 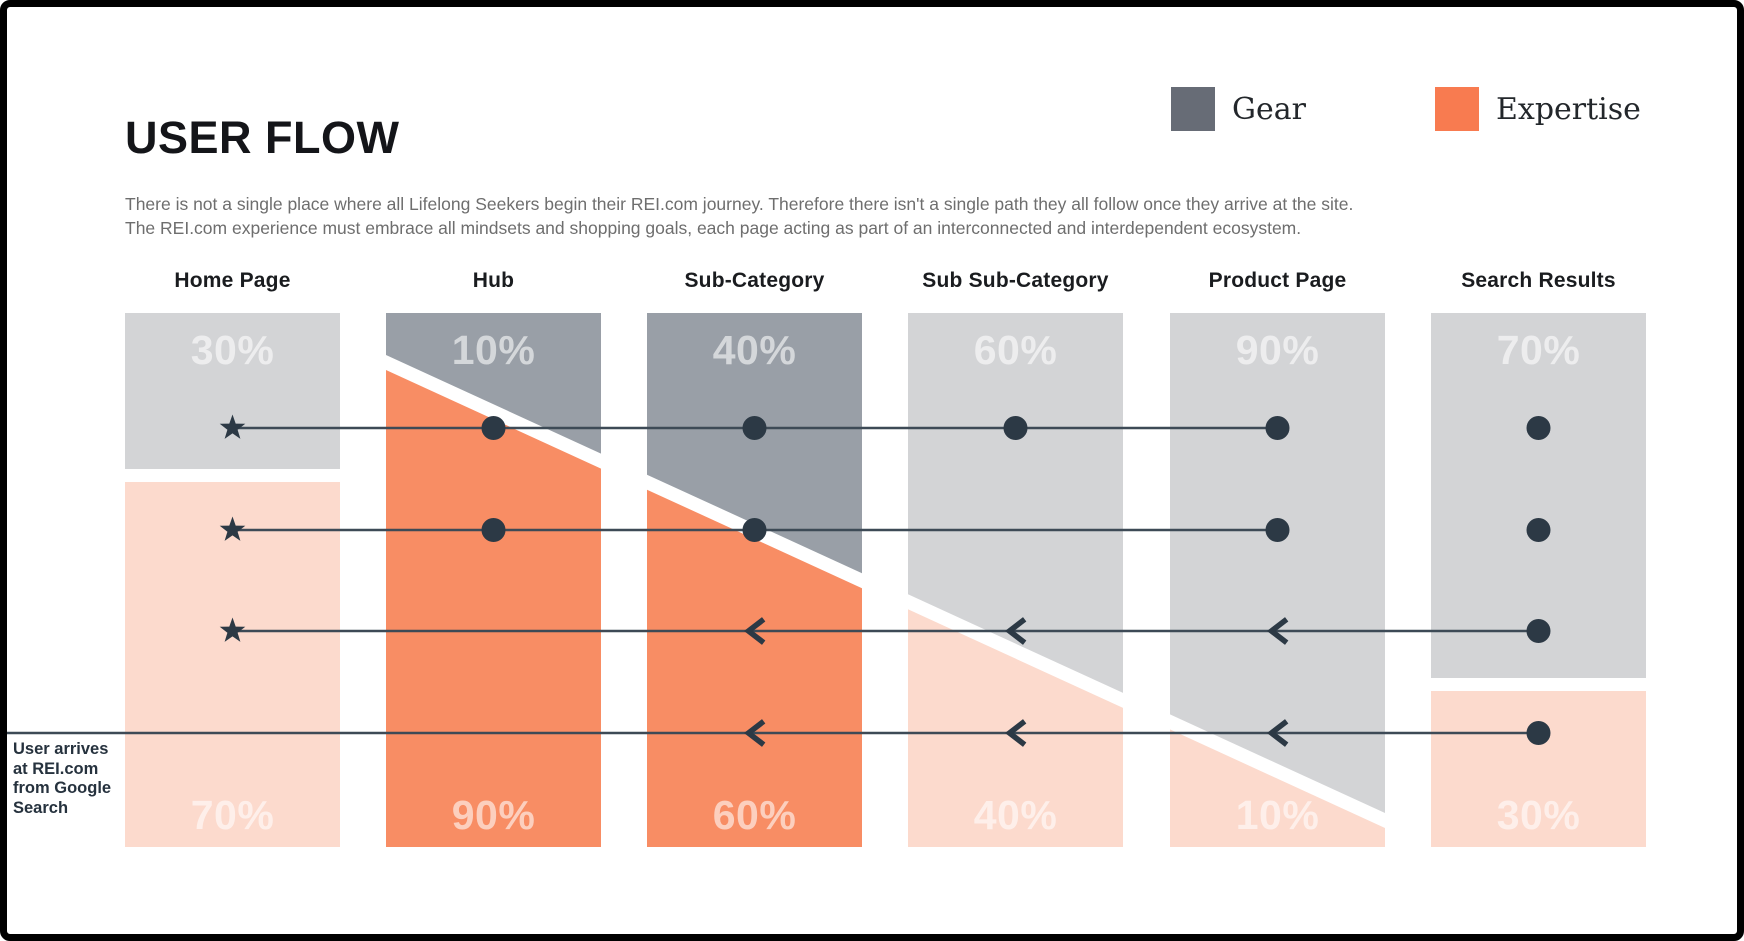 What do you see at coordinates (1015, 350) in the screenshot?
I see `gear-percent-label: 60%` at bounding box center [1015, 350].